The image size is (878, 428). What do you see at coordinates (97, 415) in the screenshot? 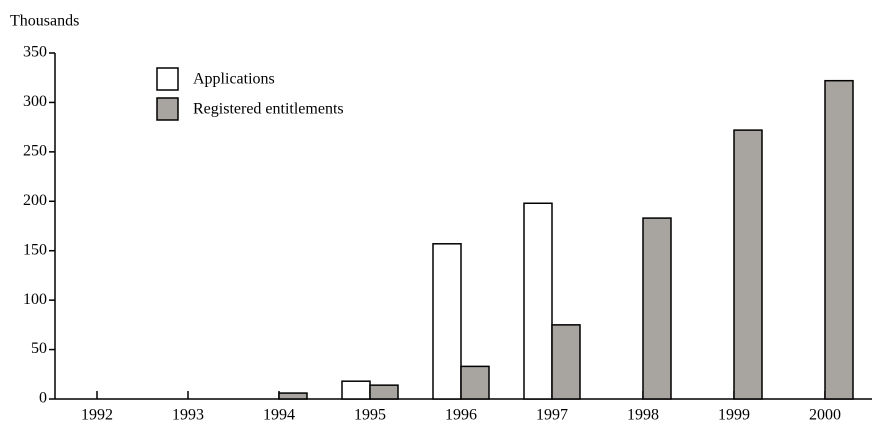
I see `x-tick-label: 1992` at bounding box center [97, 415].